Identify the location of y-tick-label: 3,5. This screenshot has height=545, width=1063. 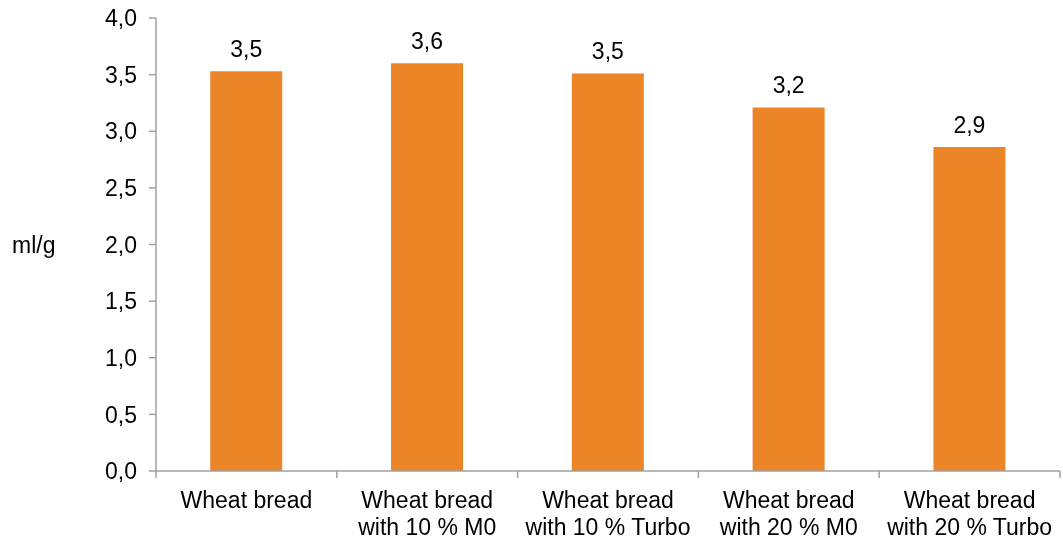
(121, 74).